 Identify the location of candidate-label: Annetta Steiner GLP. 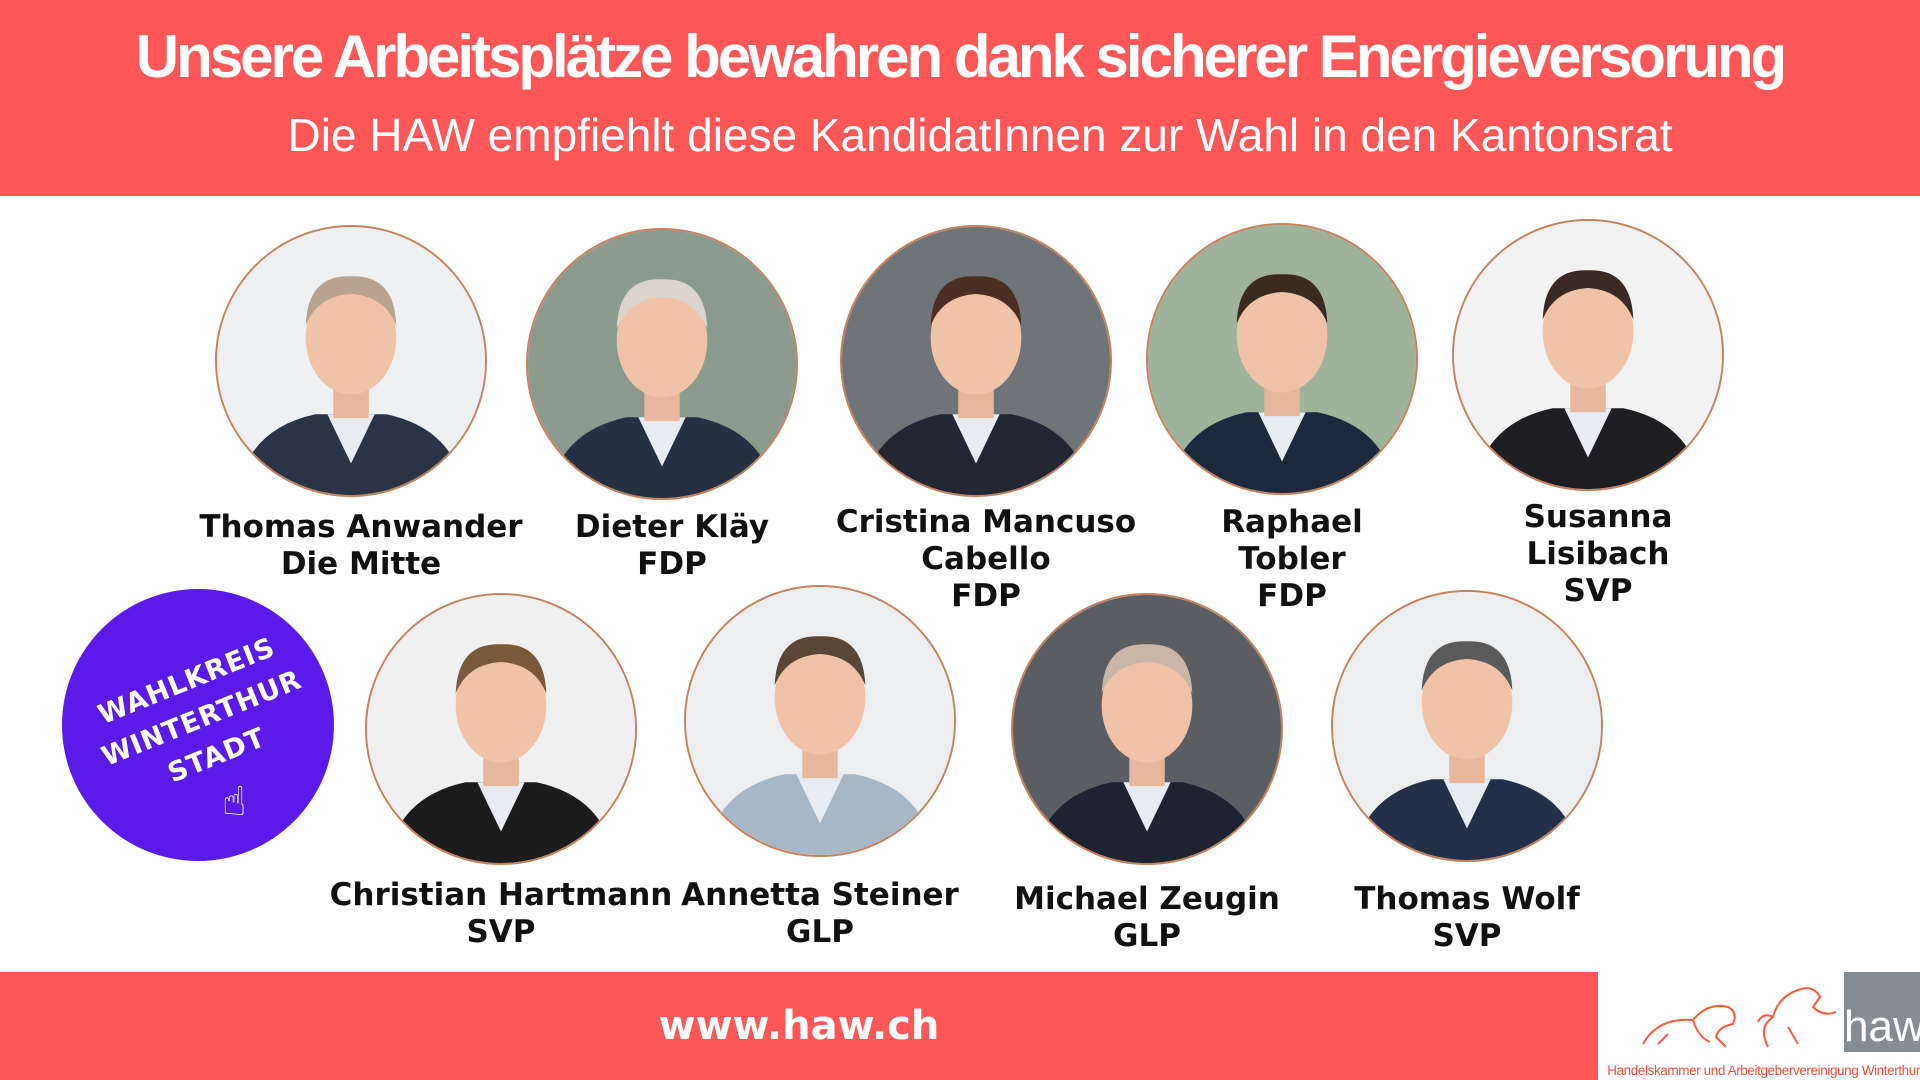
(820, 914).